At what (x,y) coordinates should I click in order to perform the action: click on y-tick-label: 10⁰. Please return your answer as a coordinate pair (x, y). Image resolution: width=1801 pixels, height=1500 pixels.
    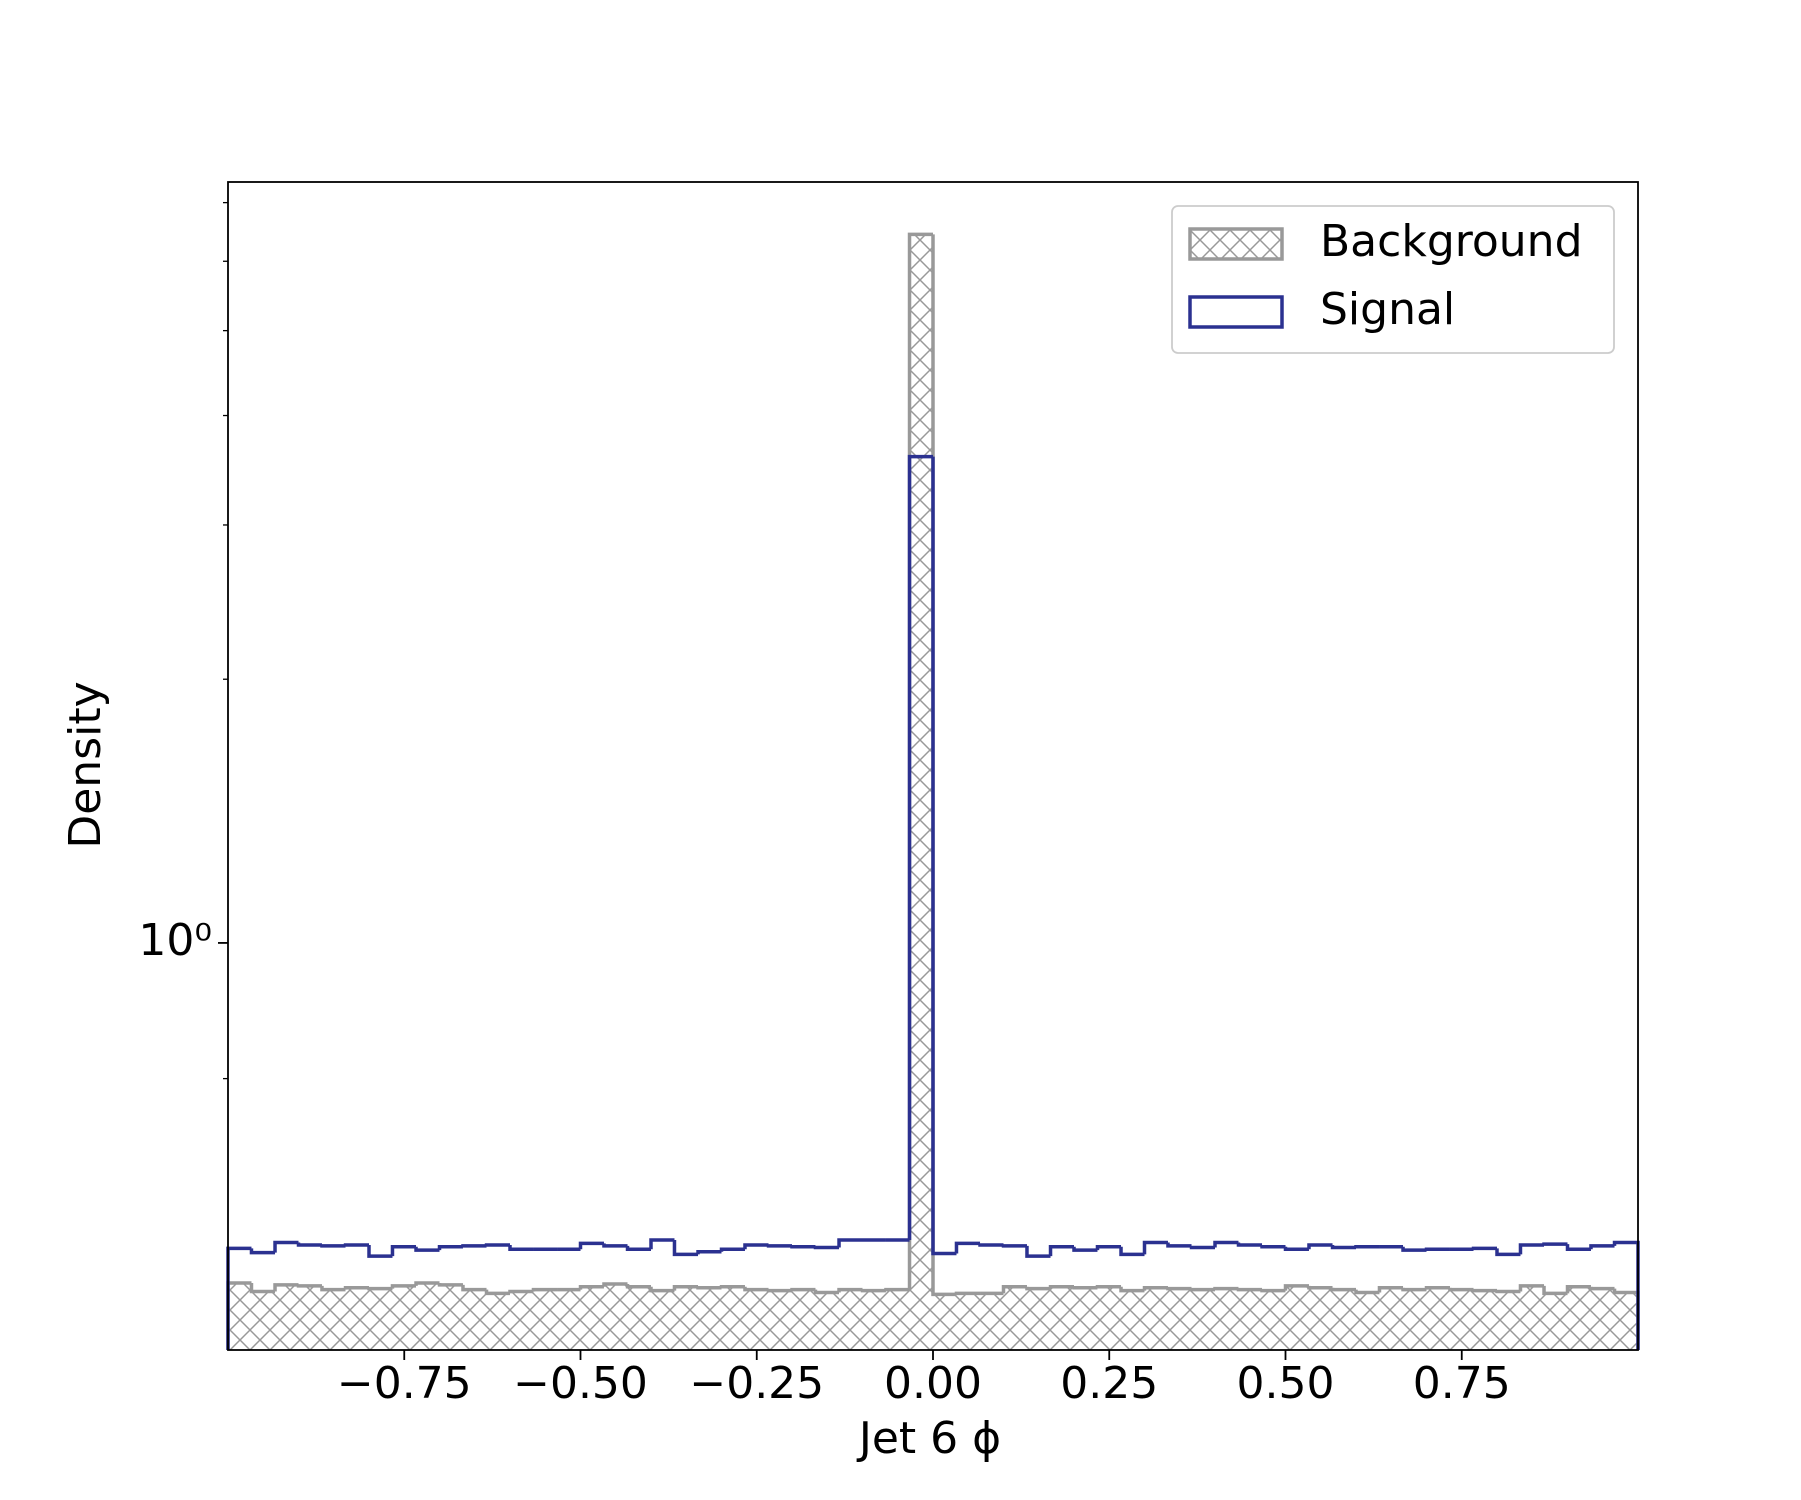
    Looking at the image, I should click on (175, 940).